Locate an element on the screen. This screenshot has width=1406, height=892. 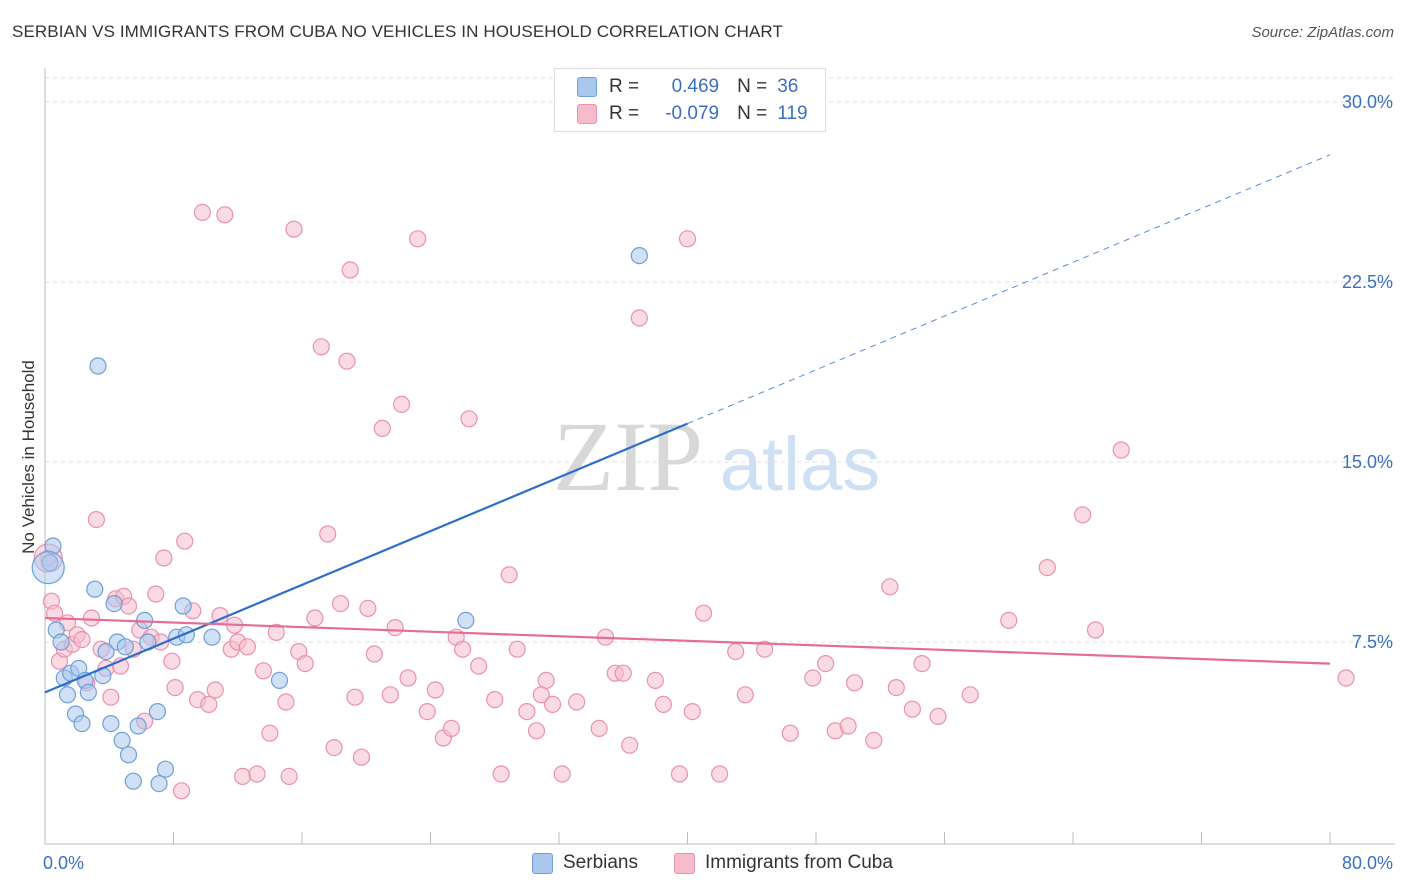
legend-row-serbians: R = 0.469 N = 36 is located at coordinates (687, 87).